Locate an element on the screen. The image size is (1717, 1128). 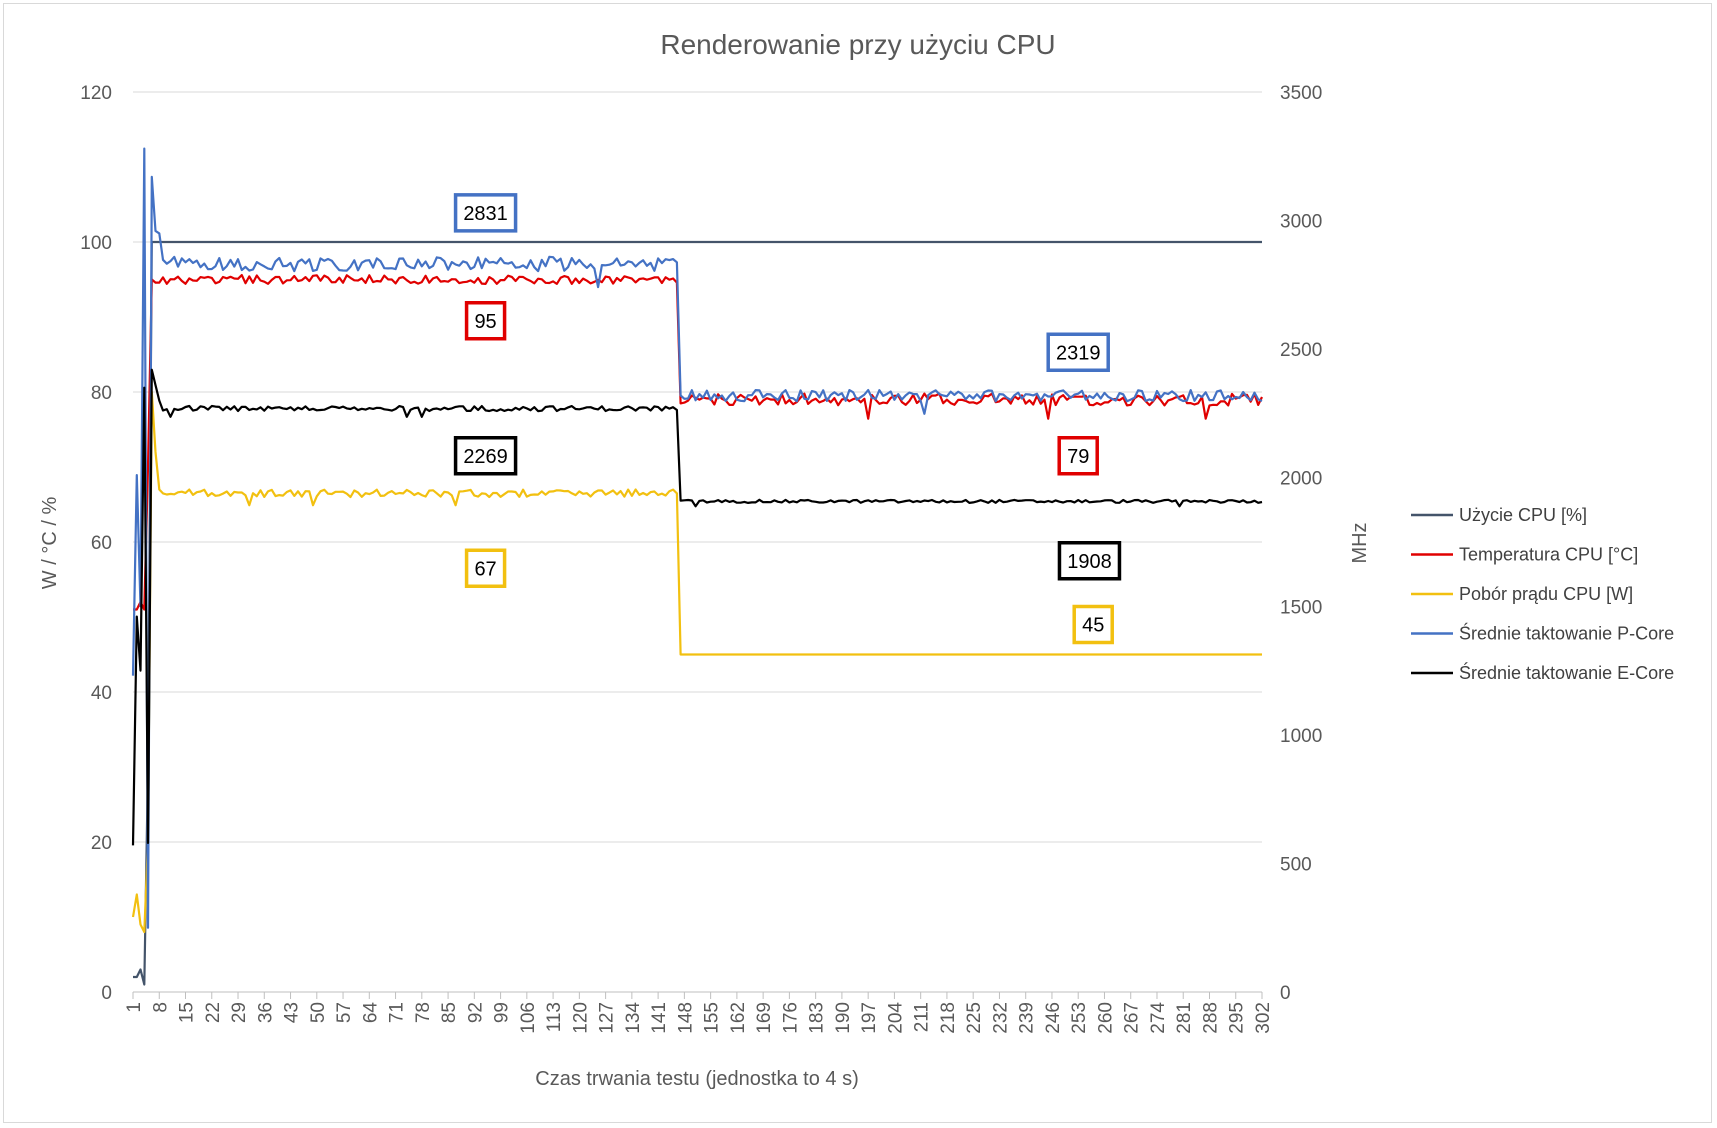
x-tick-label: 141 is located at coordinates (659, 1018).